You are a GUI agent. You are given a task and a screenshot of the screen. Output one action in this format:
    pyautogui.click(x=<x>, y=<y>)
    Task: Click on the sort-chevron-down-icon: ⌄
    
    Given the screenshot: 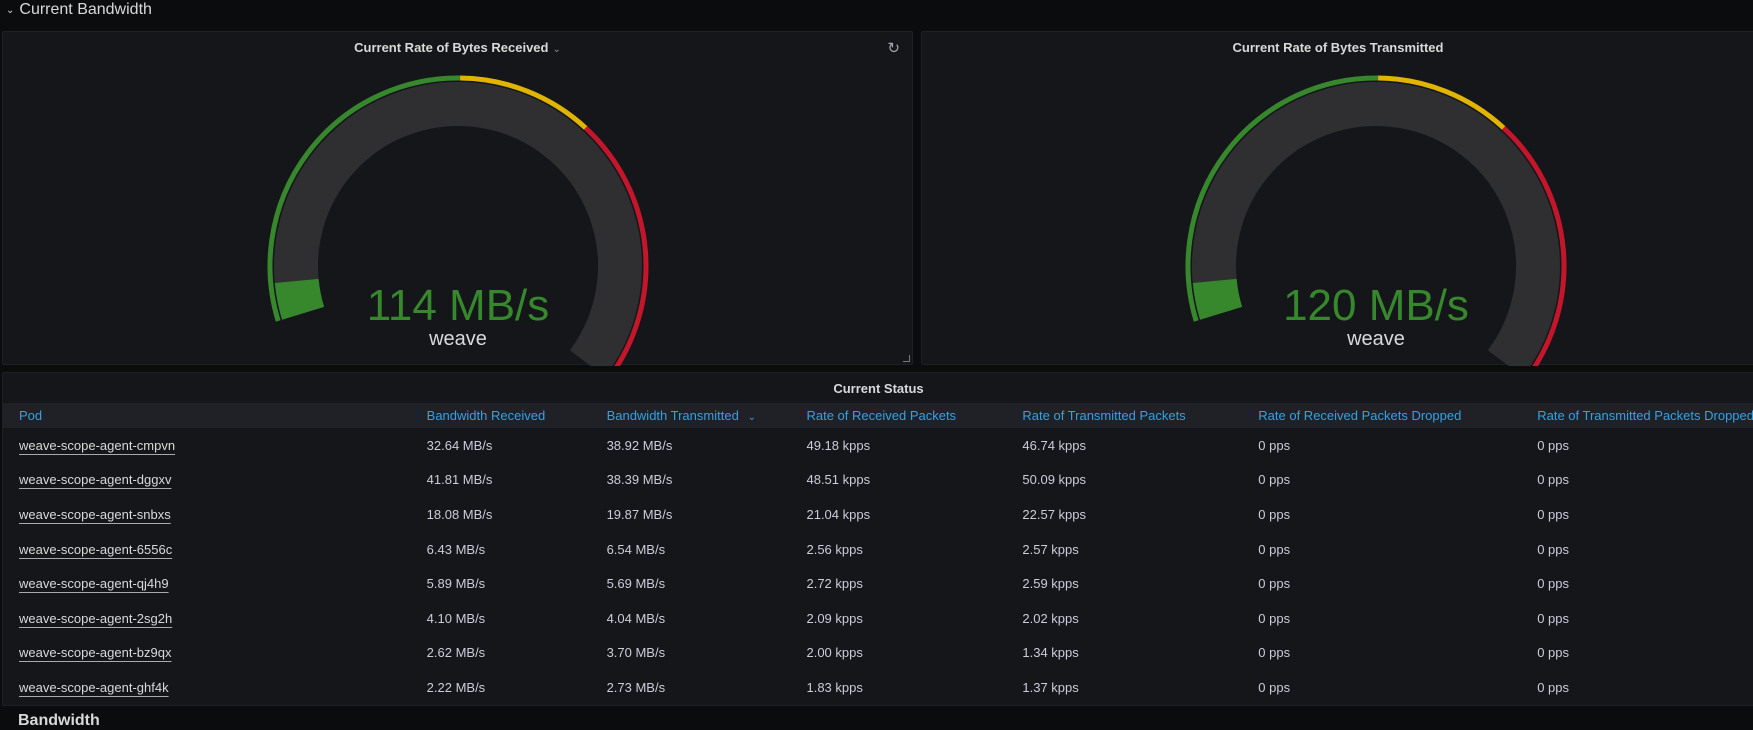 What is the action you would take?
    pyautogui.click(x=750, y=417)
    